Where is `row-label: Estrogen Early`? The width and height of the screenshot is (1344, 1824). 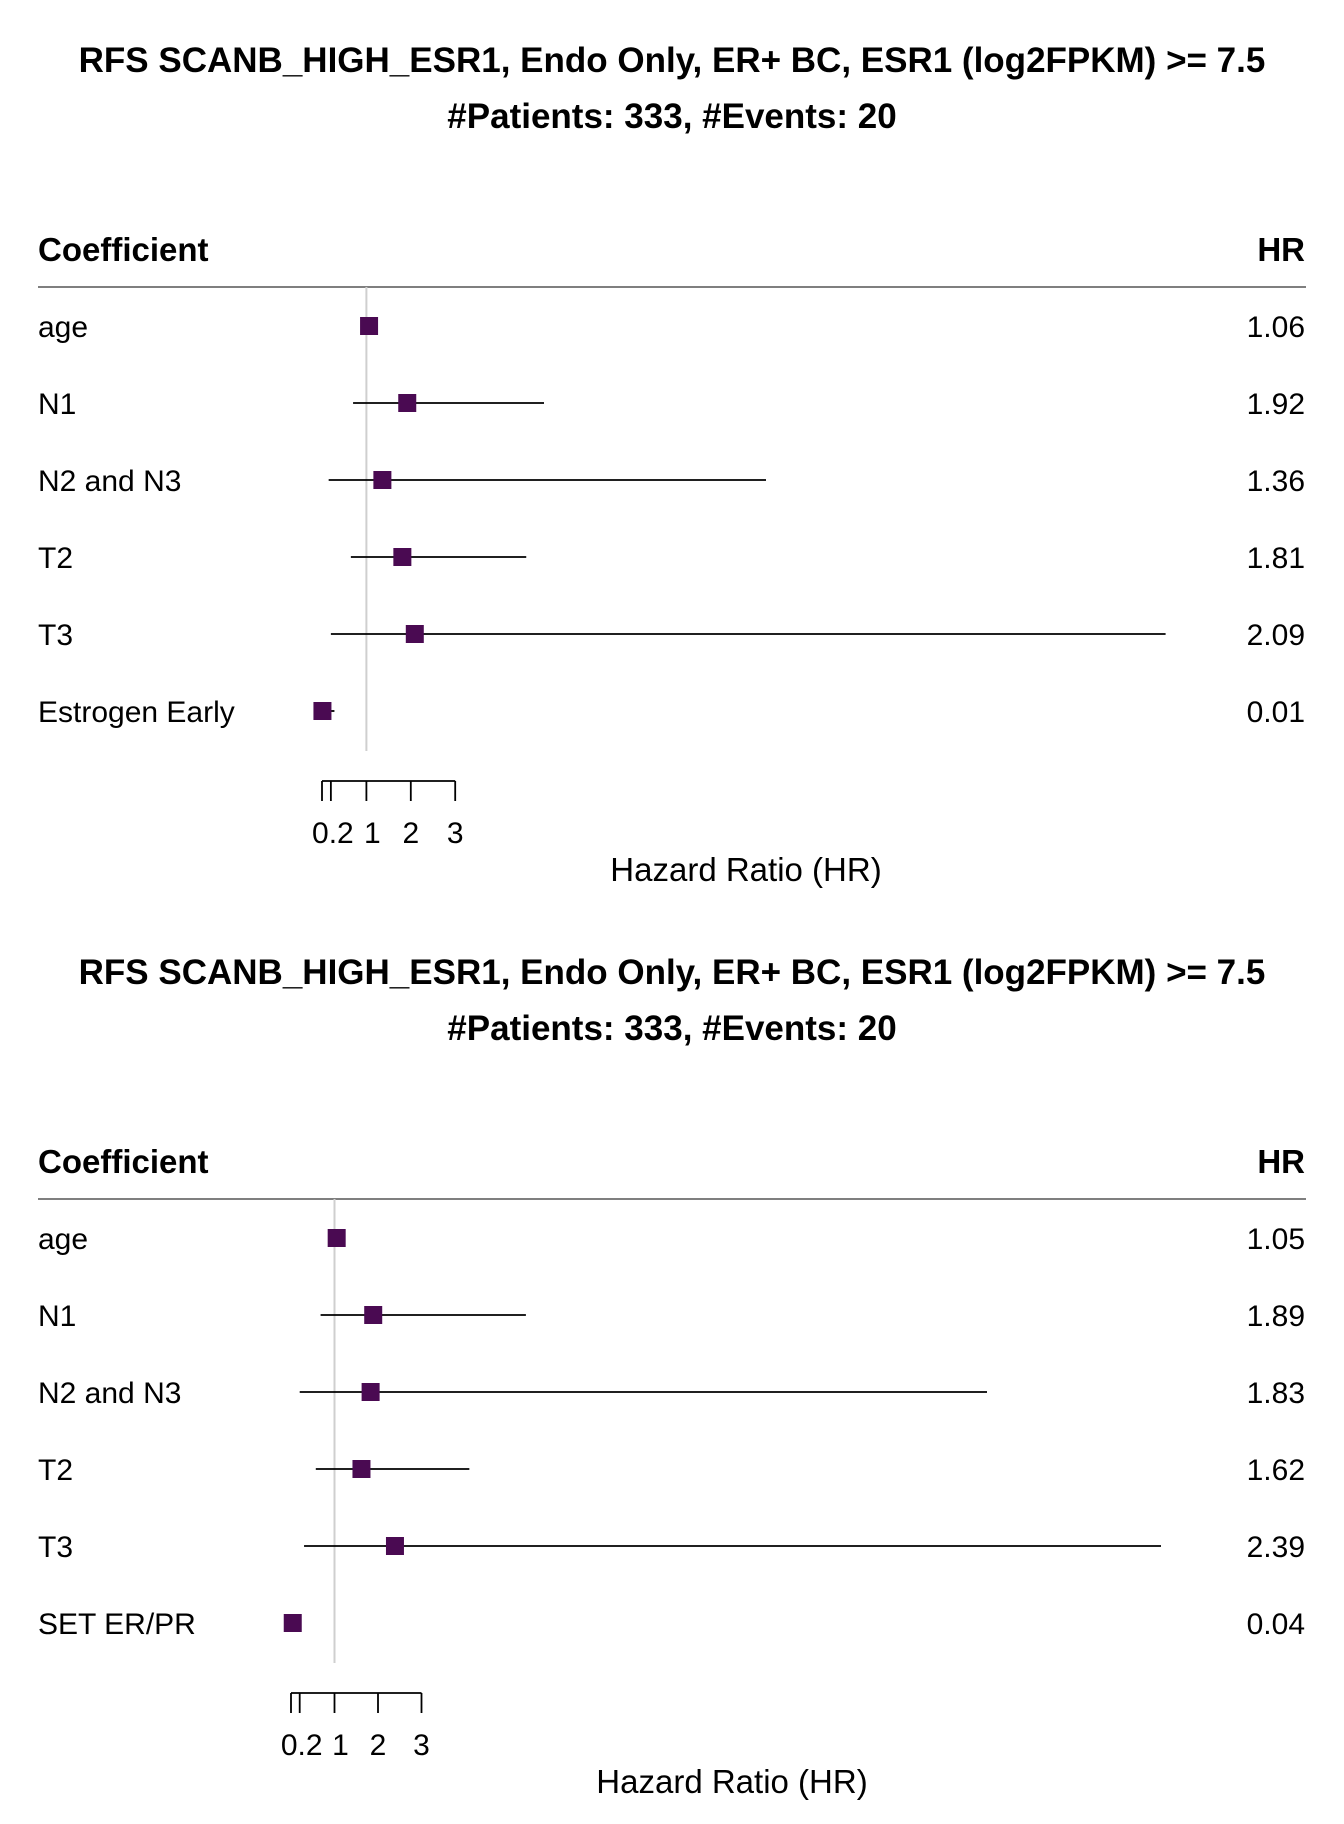
row-label: Estrogen Early is located at coordinates (136, 712).